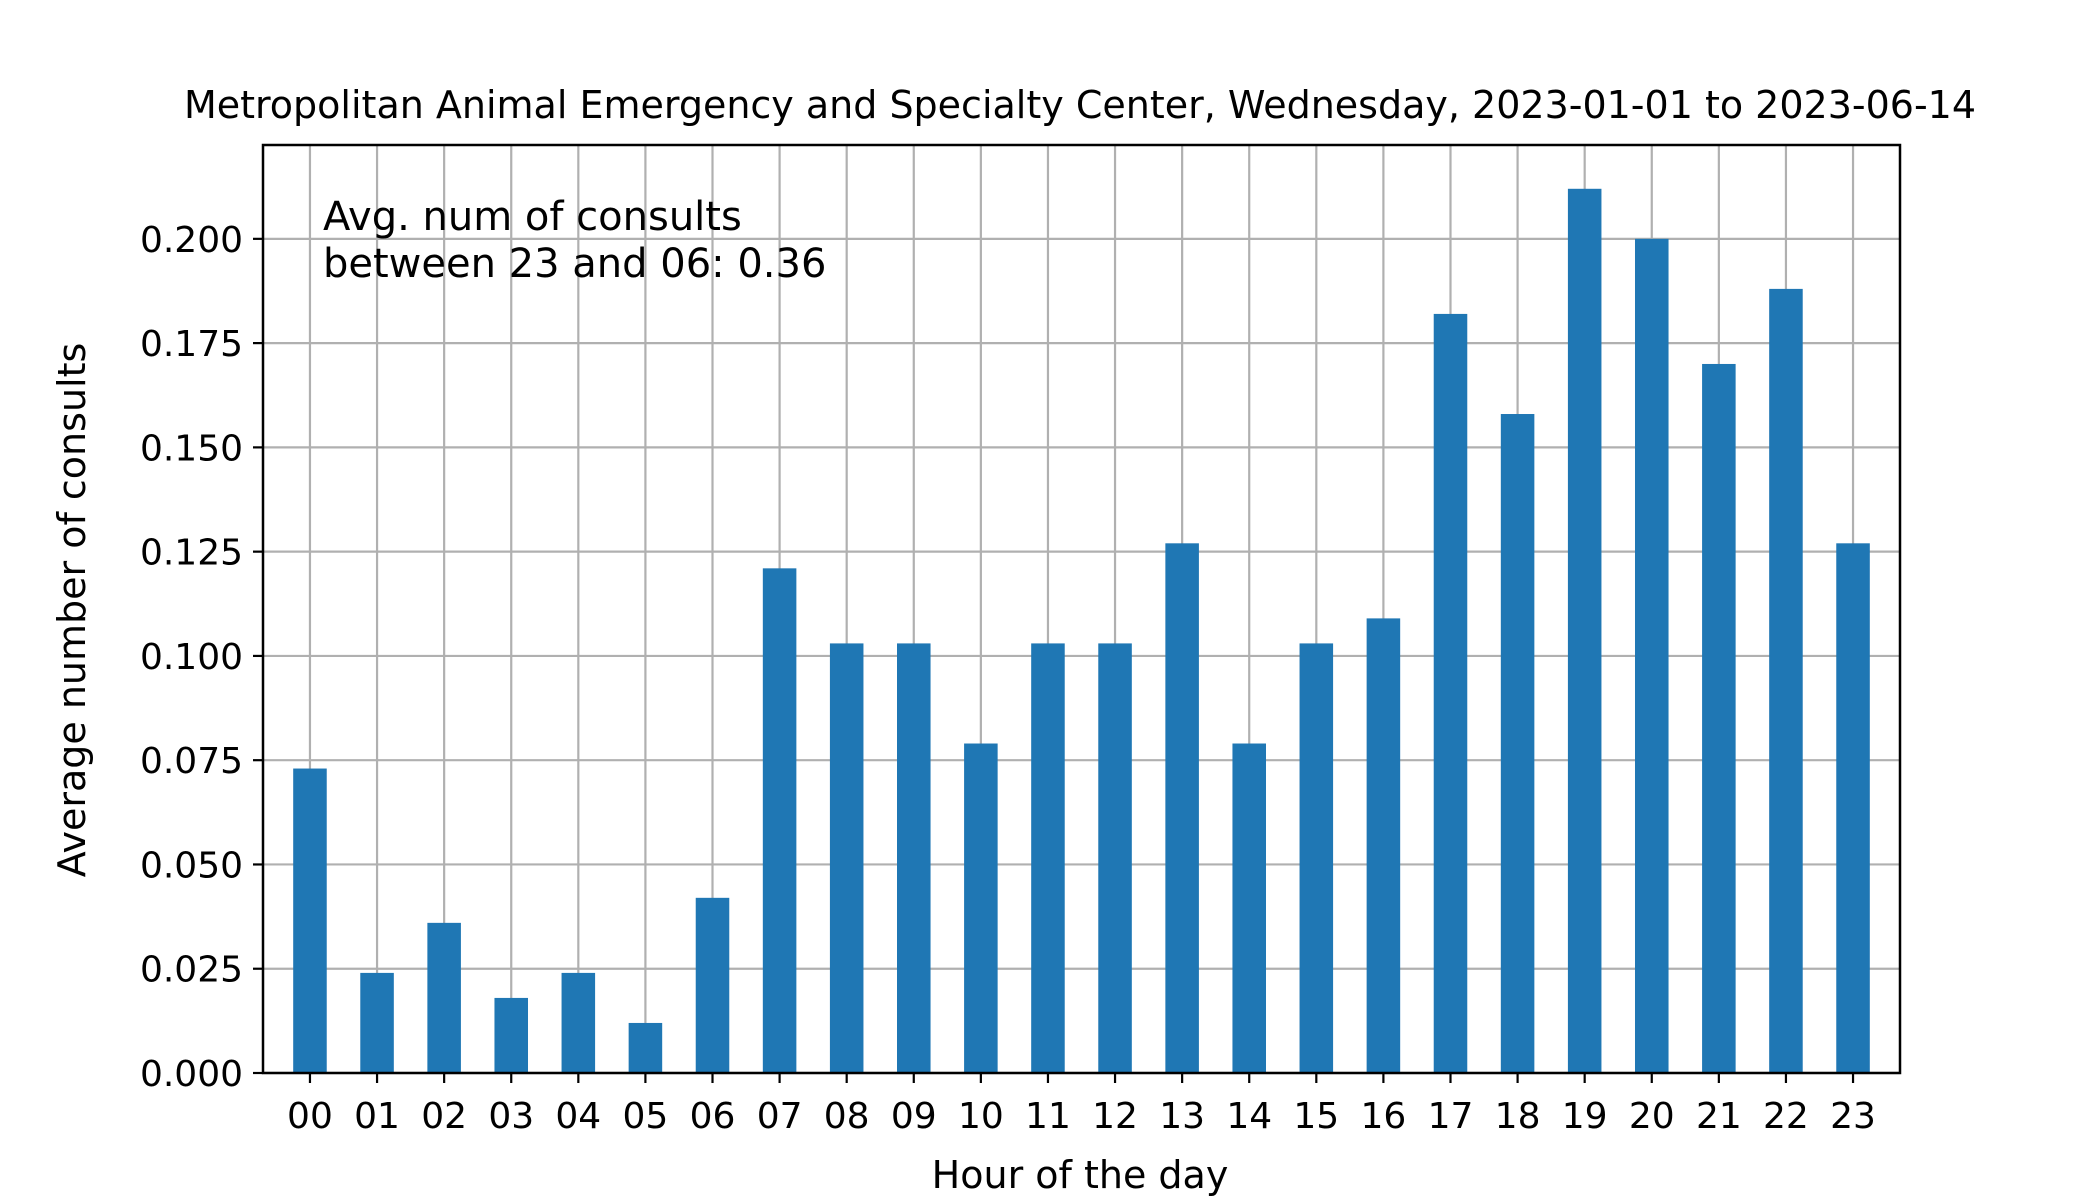 This screenshot has width=2100, height=1200. What do you see at coordinates (1652, 1116) in the screenshot?
I see `x-tick-label: 20` at bounding box center [1652, 1116].